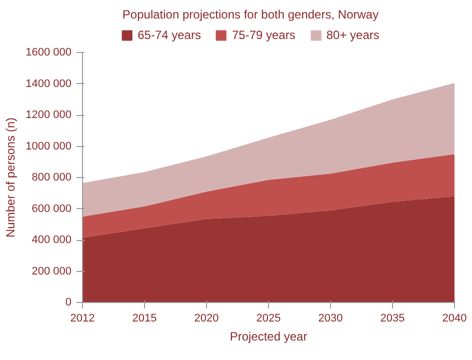  What do you see at coordinates (82, 318) in the screenshot?
I see `x-tick-label: 2012` at bounding box center [82, 318].